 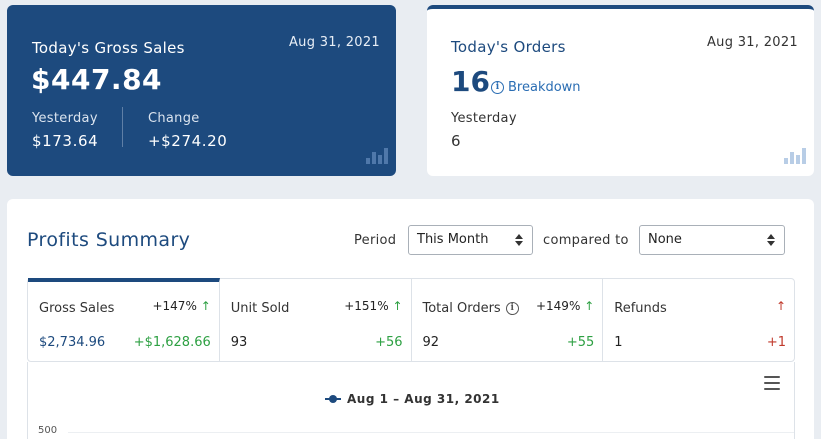 What do you see at coordinates (108, 48) in the screenshot?
I see `gross-sales-title: Today's Gross Sales` at bounding box center [108, 48].